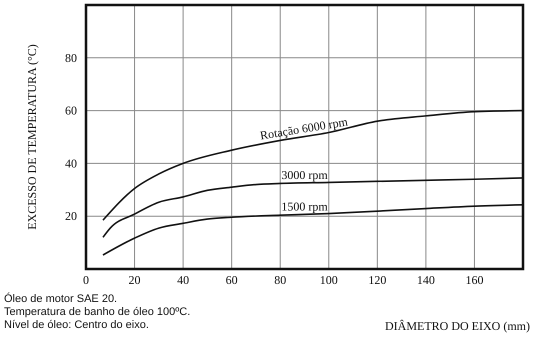 This screenshot has height=338, width=552. I want to click on y-tick-label: 20, so click(71, 216).